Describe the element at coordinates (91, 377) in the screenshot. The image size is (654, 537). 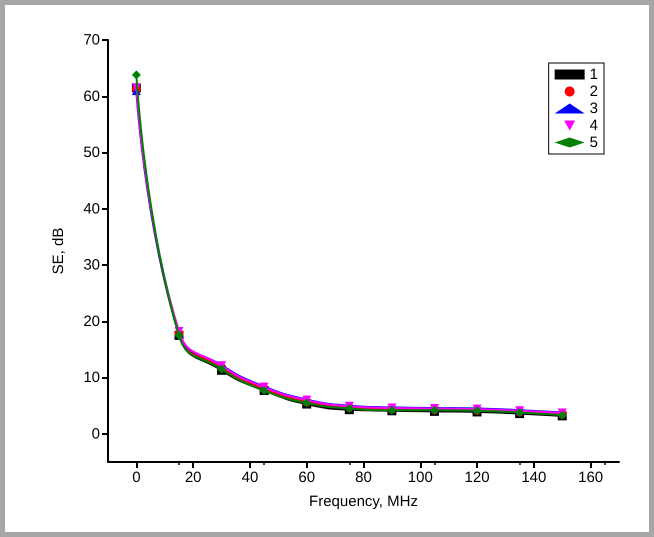
I see `y-tick-label: 10` at that location.